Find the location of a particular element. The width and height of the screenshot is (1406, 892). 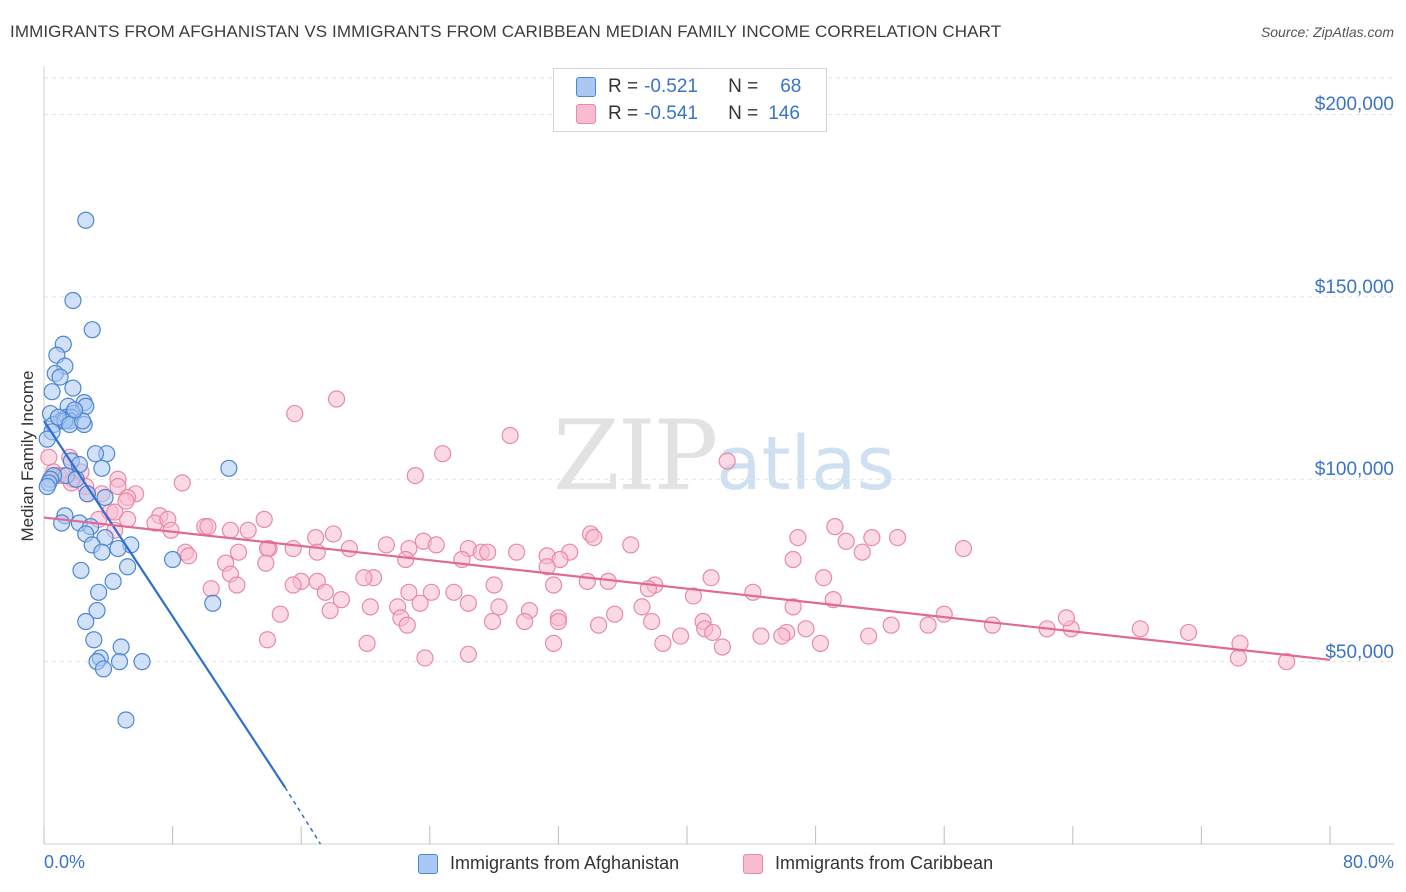

stats-box: R = -0.521 N = 68 R = -0.541 N = 146 is located at coordinates (690, 100).